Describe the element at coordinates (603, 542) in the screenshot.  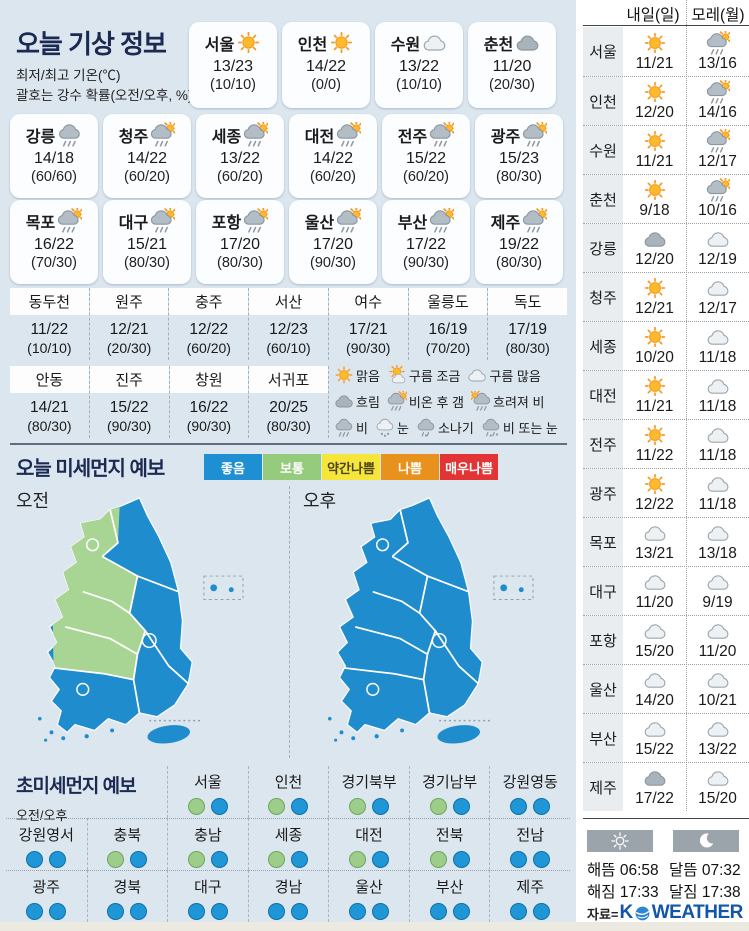
I see `city-name: 목포` at that location.